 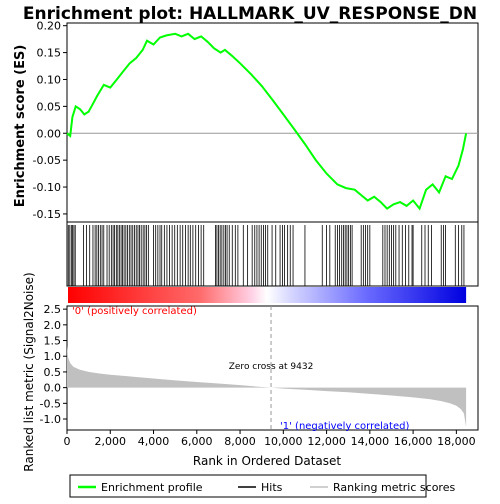 I want to click on x-tick-label: 10,000, so click(x=283, y=441).